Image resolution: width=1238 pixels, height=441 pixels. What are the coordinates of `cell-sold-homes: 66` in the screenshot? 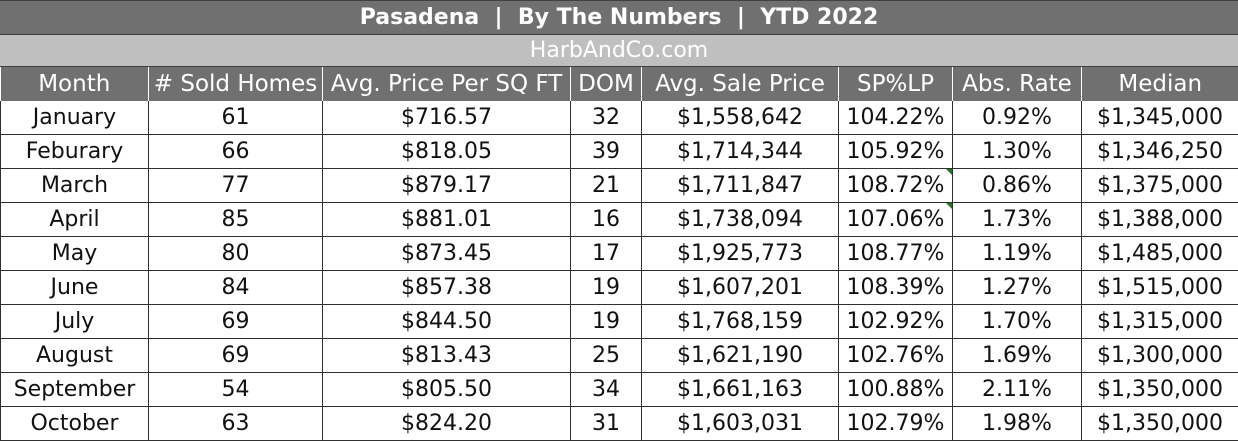 It's located at (236, 152).